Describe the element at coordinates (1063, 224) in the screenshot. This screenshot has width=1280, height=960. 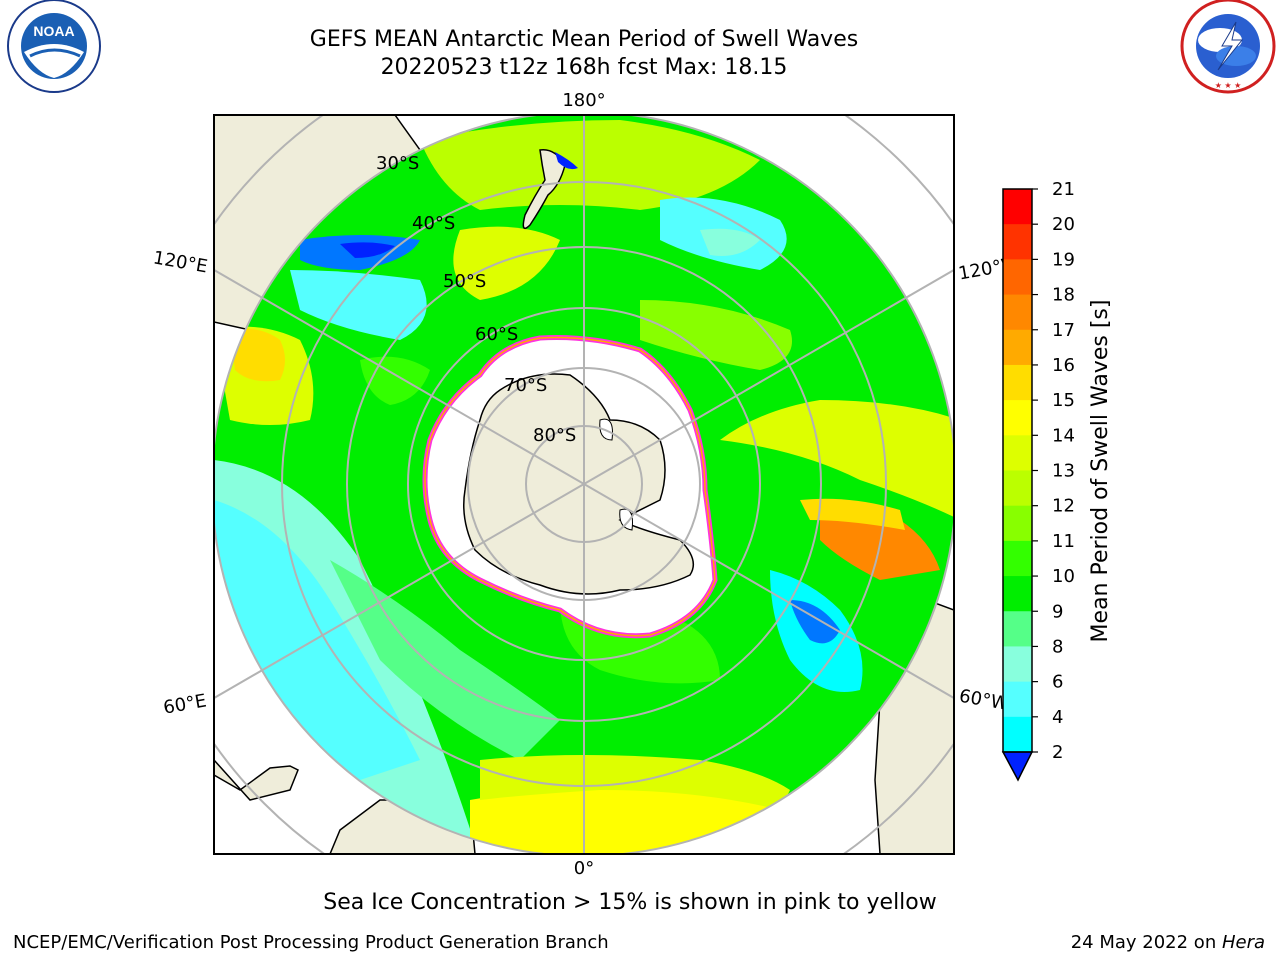
I see `colorbar-tick-label: 20` at that location.